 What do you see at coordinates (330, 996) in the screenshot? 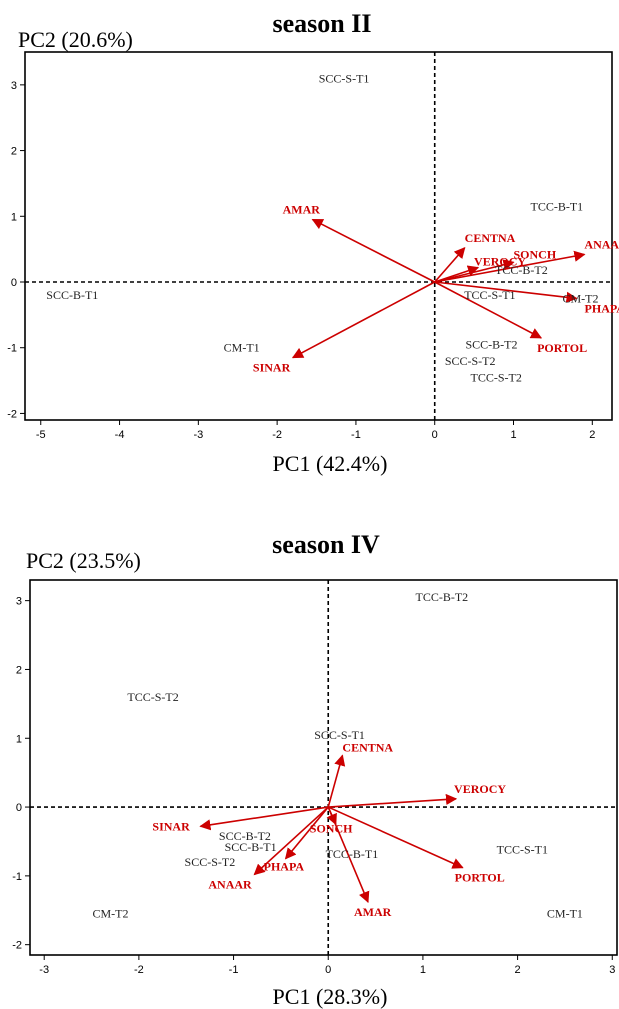
I see `x-axis-label: PC1 (28.3%)` at bounding box center [330, 996].